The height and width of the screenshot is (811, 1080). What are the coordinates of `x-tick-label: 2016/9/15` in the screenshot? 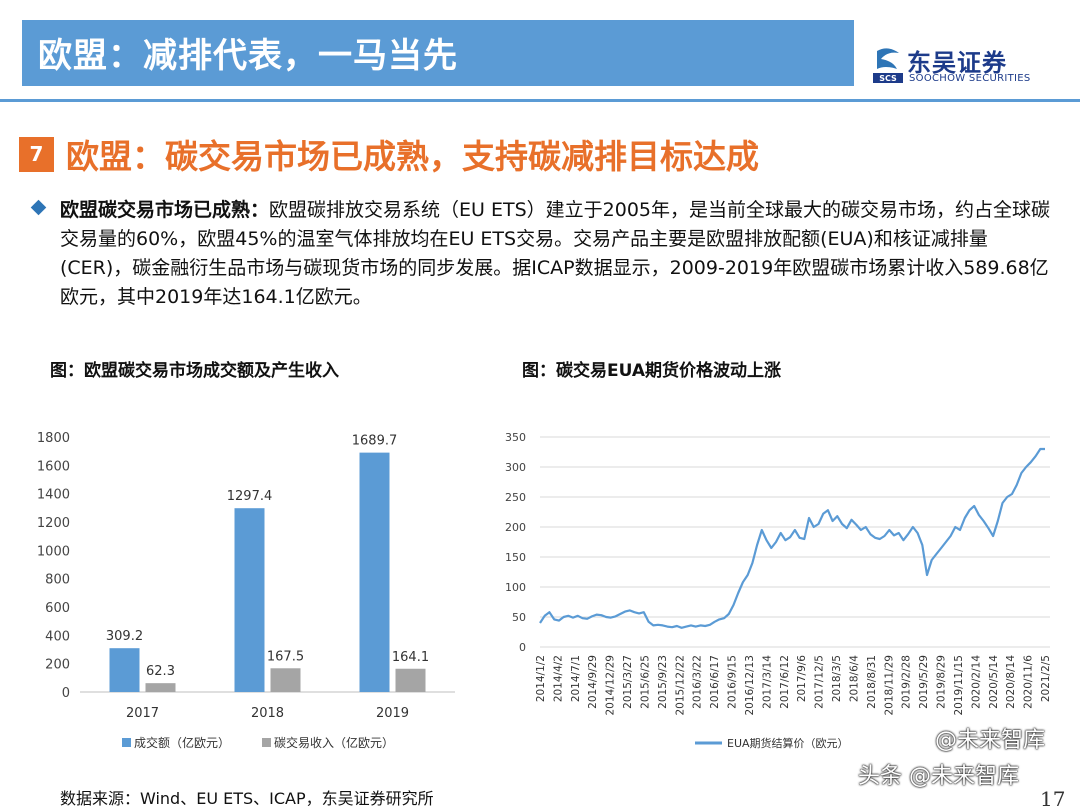 It's located at (733, 682).